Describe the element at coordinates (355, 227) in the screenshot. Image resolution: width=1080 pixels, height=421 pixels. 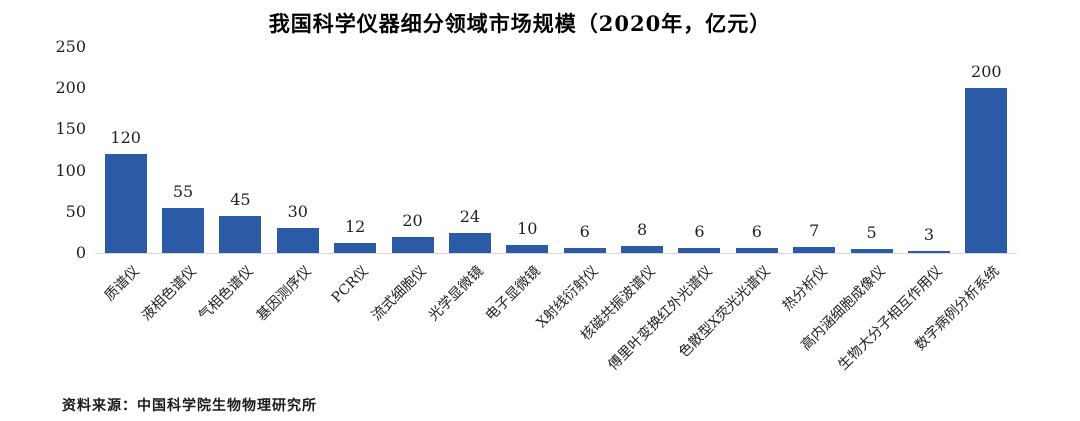
I see `bar-value-label: 12` at that location.